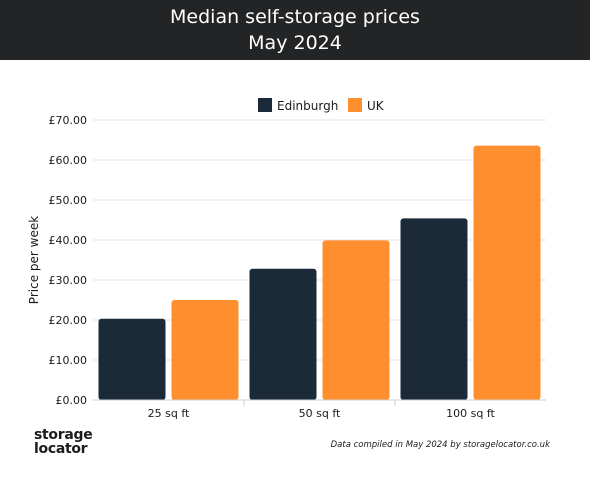 This screenshot has height=492, width=590. I want to click on chart-subtitle: May 2024, so click(295, 43).